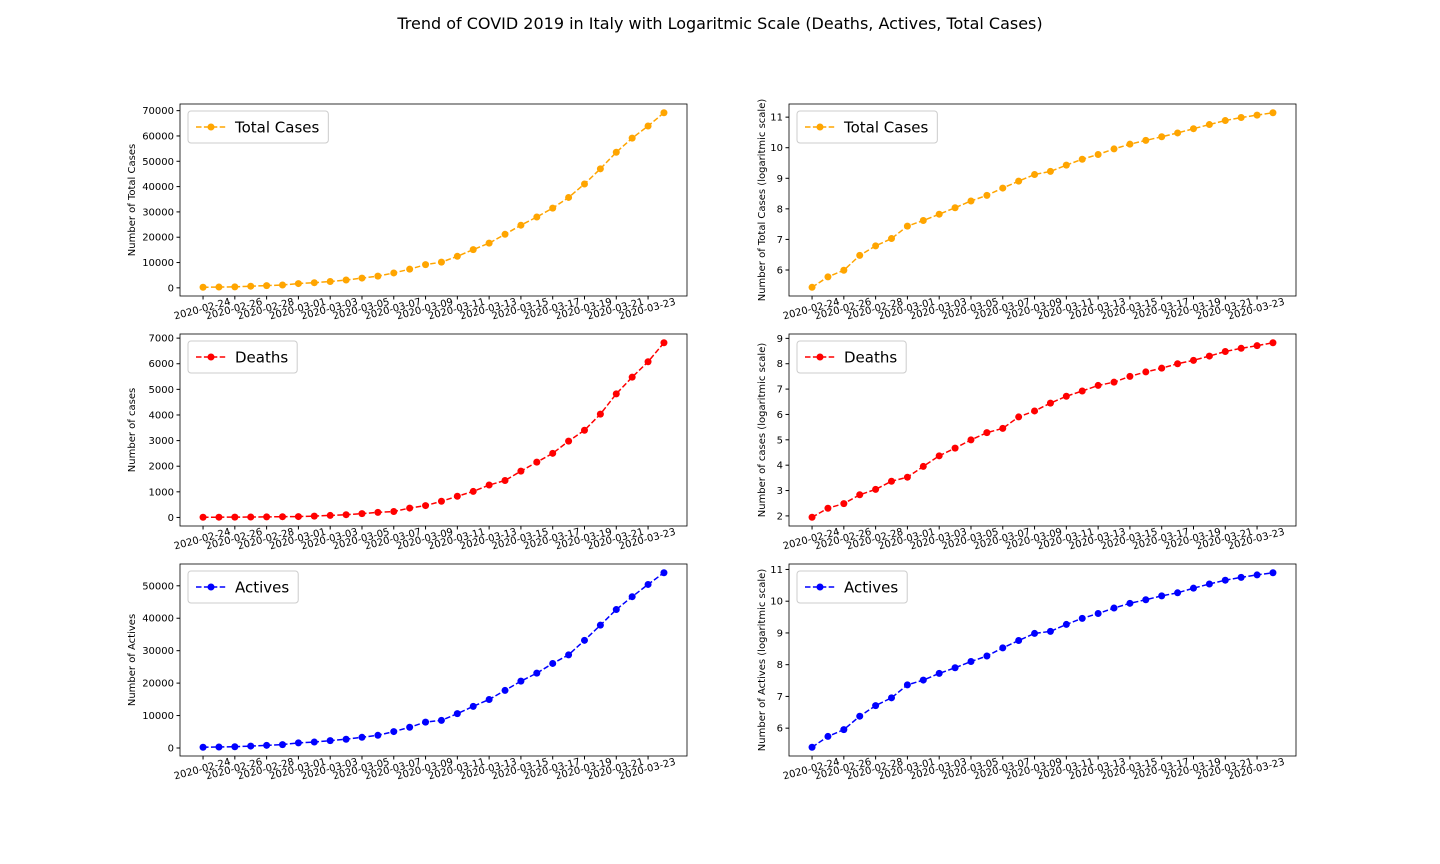 The height and width of the screenshot is (864, 1440). I want to click on y-tick-label: 10000, so click(158, 716).